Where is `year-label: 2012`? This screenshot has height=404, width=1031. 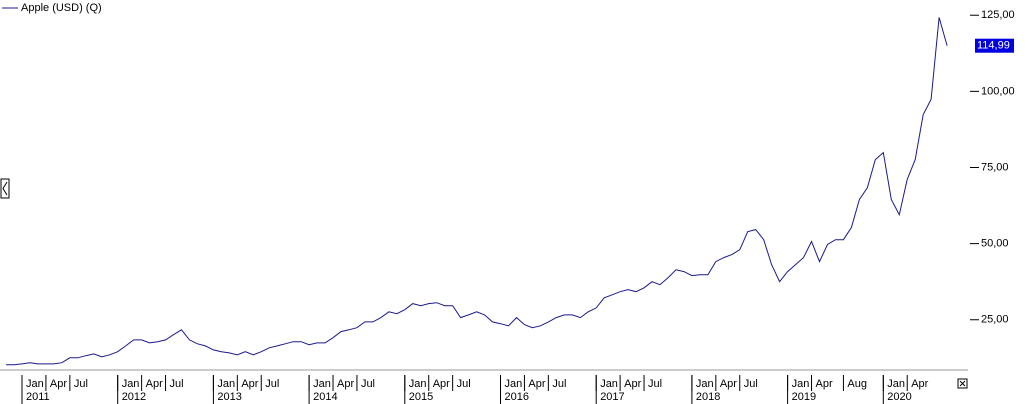
year-label: 2012 is located at coordinates (134, 397).